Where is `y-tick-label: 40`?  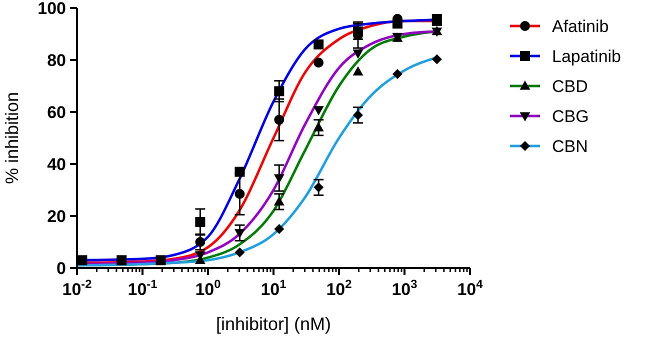
y-tick-label: 40 is located at coordinates (56, 164).